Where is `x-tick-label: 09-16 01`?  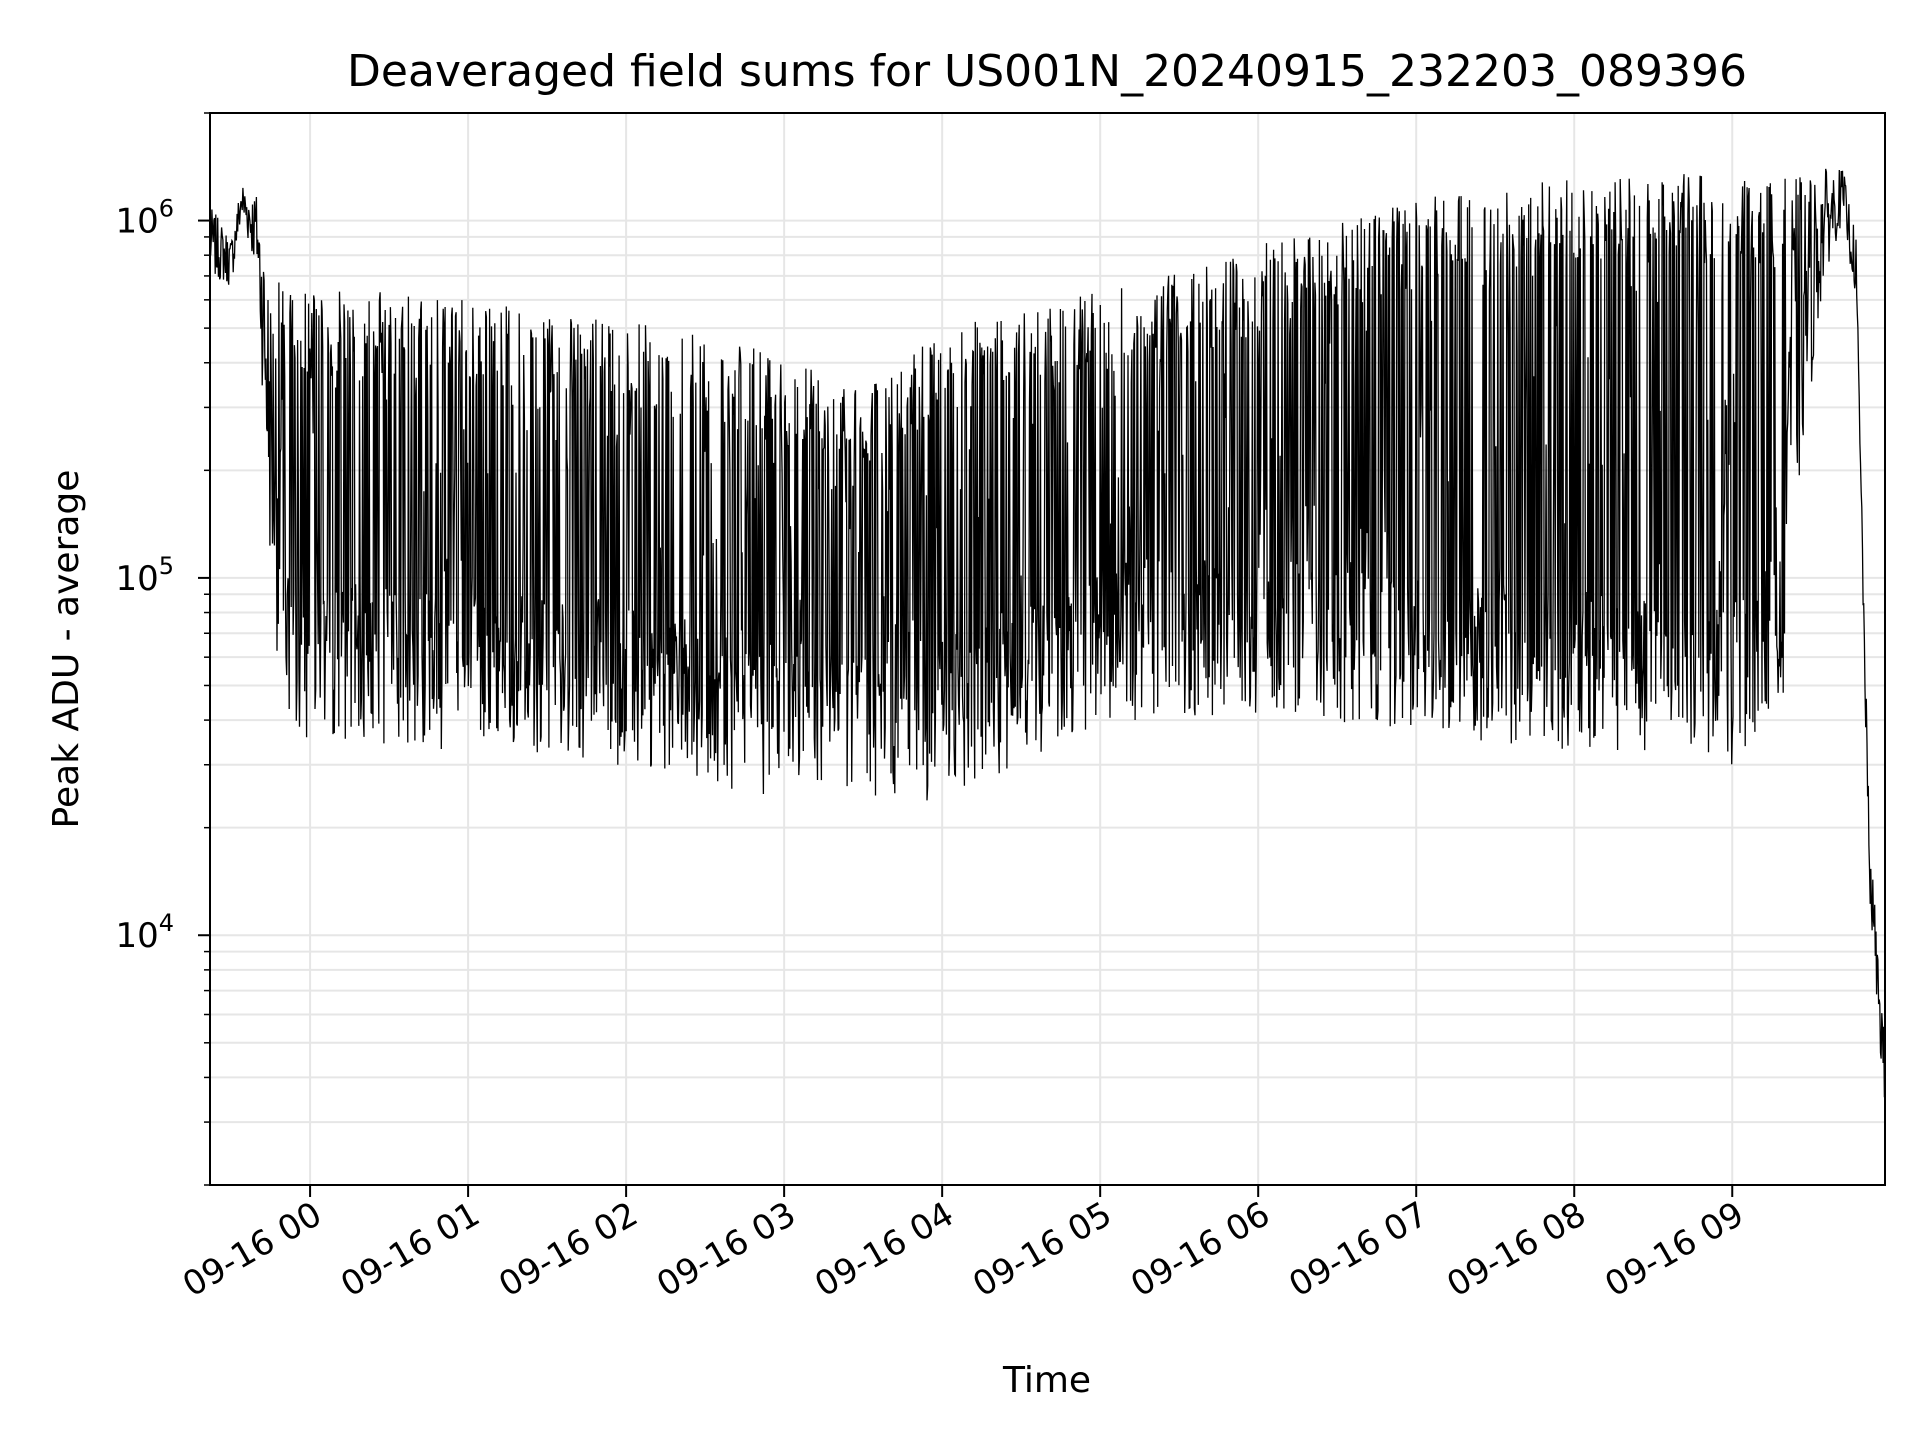 x-tick-label: 09-16 01 is located at coordinates (410, 1249).